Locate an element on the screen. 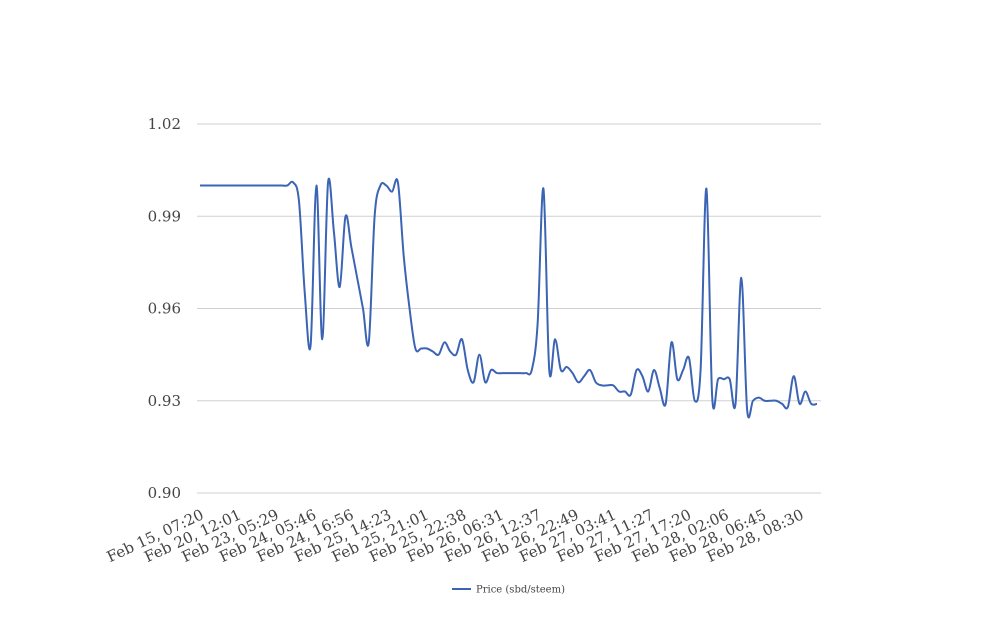  legend-label: Price (sbd/steem) is located at coordinates (520, 590).